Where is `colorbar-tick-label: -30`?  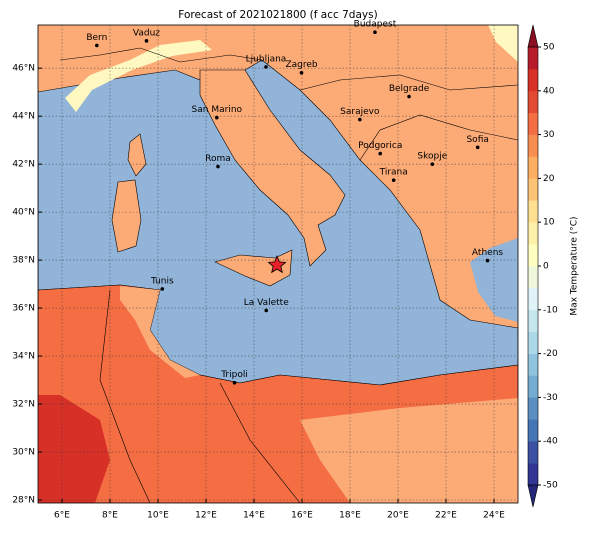
colorbar-tick-label: -30 is located at coordinates (550, 398).